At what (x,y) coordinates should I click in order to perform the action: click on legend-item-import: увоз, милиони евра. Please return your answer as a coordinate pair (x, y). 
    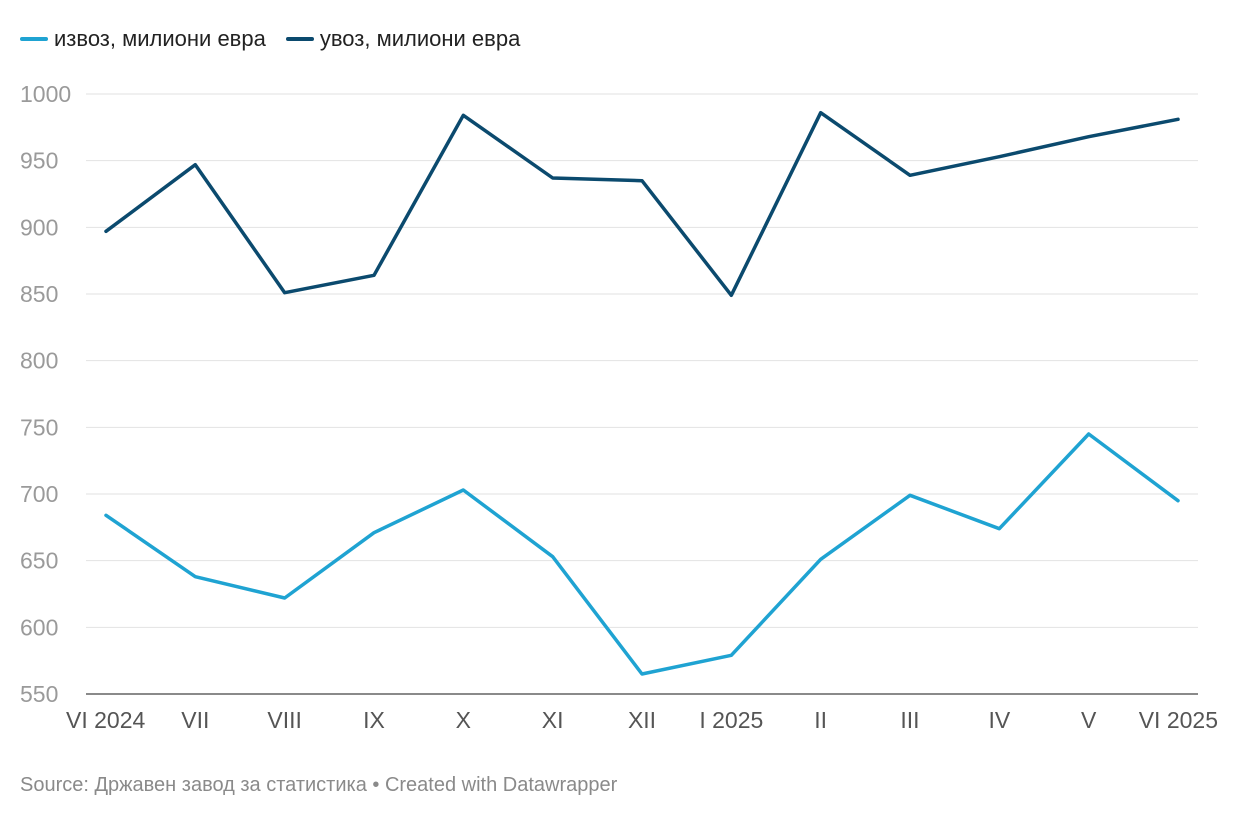
    Looking at the image, I should click on (403, 39).